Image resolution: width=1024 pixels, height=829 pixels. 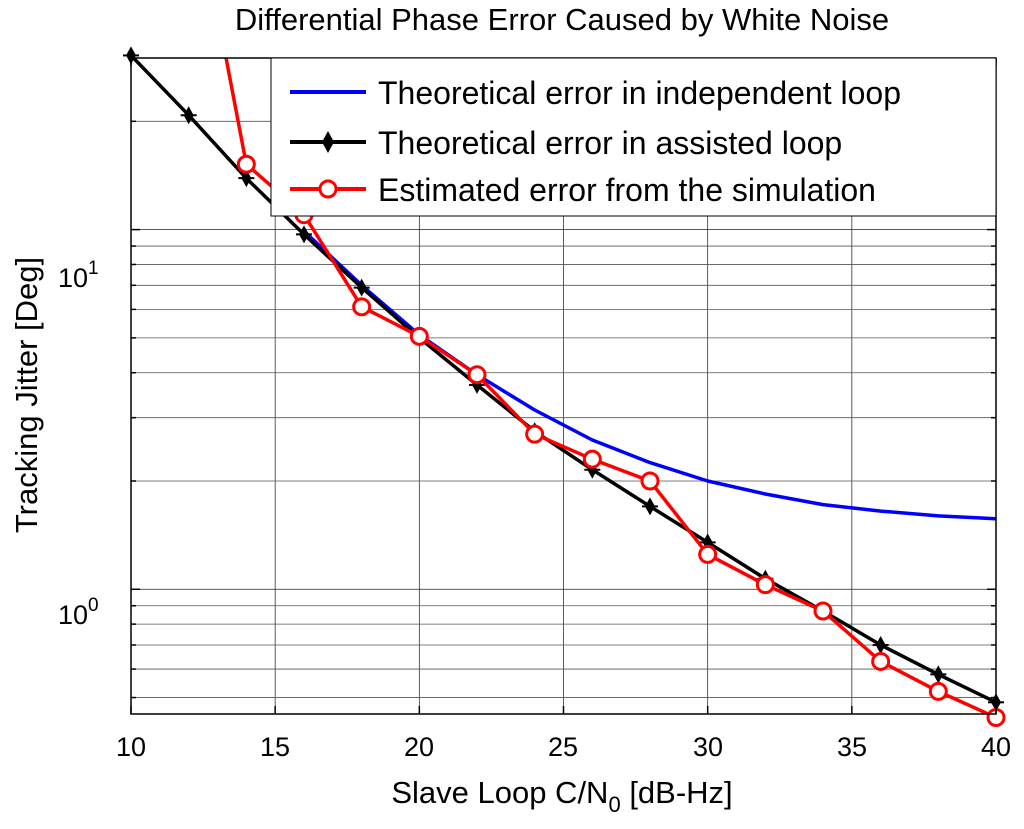 I want to click on y-tick-label-10: 10¹, so click(x=78, y=275).